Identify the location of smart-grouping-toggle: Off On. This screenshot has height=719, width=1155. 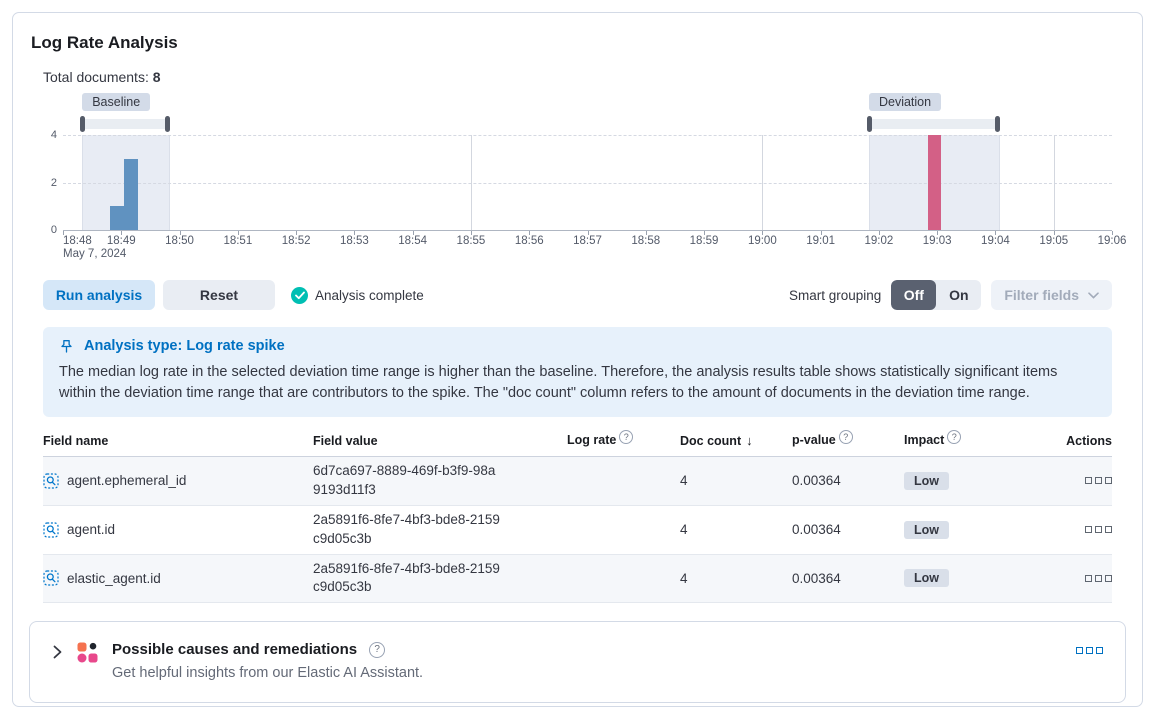
(936, 295).